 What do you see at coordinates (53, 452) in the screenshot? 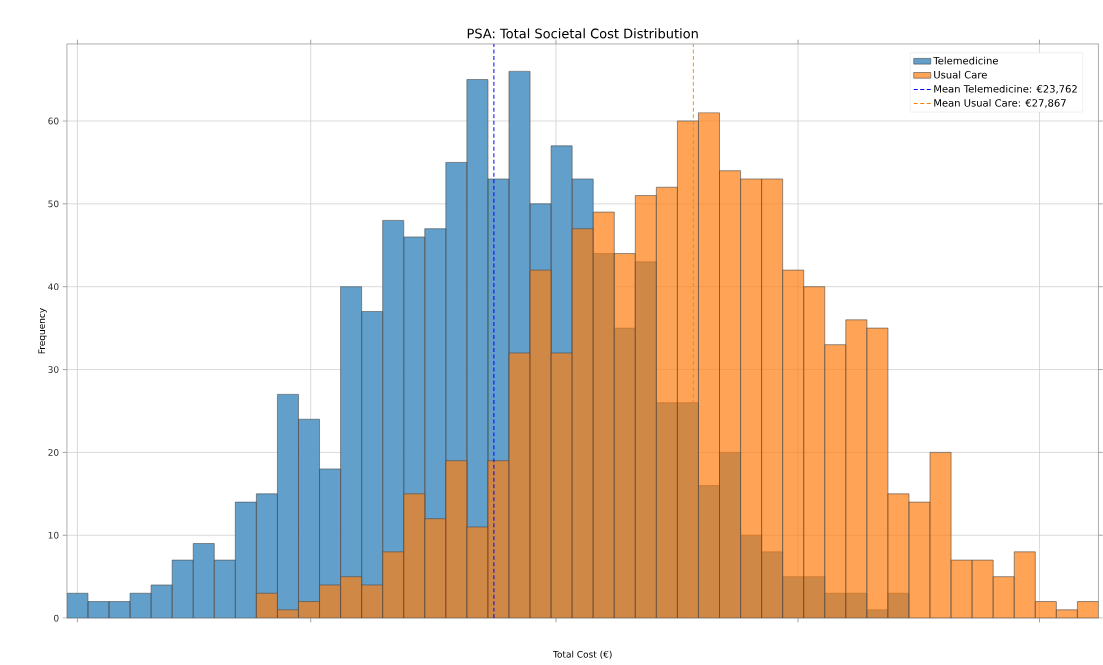
I see `y-tick-label: 20` at bounding box center [53, 452].